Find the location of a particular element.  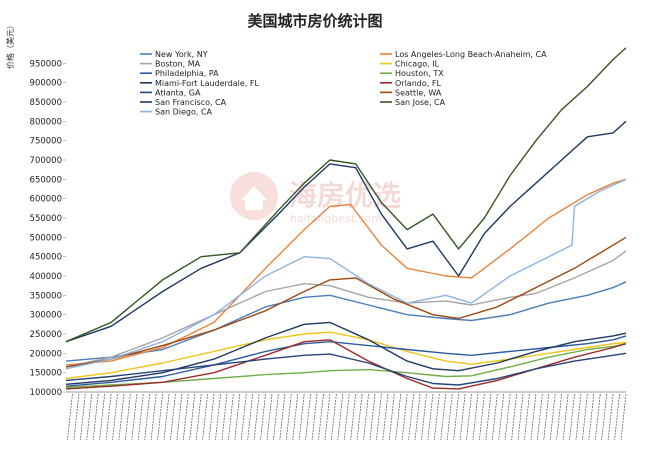

legend-label: Orlando, FL is located at coordinates (418, 83).